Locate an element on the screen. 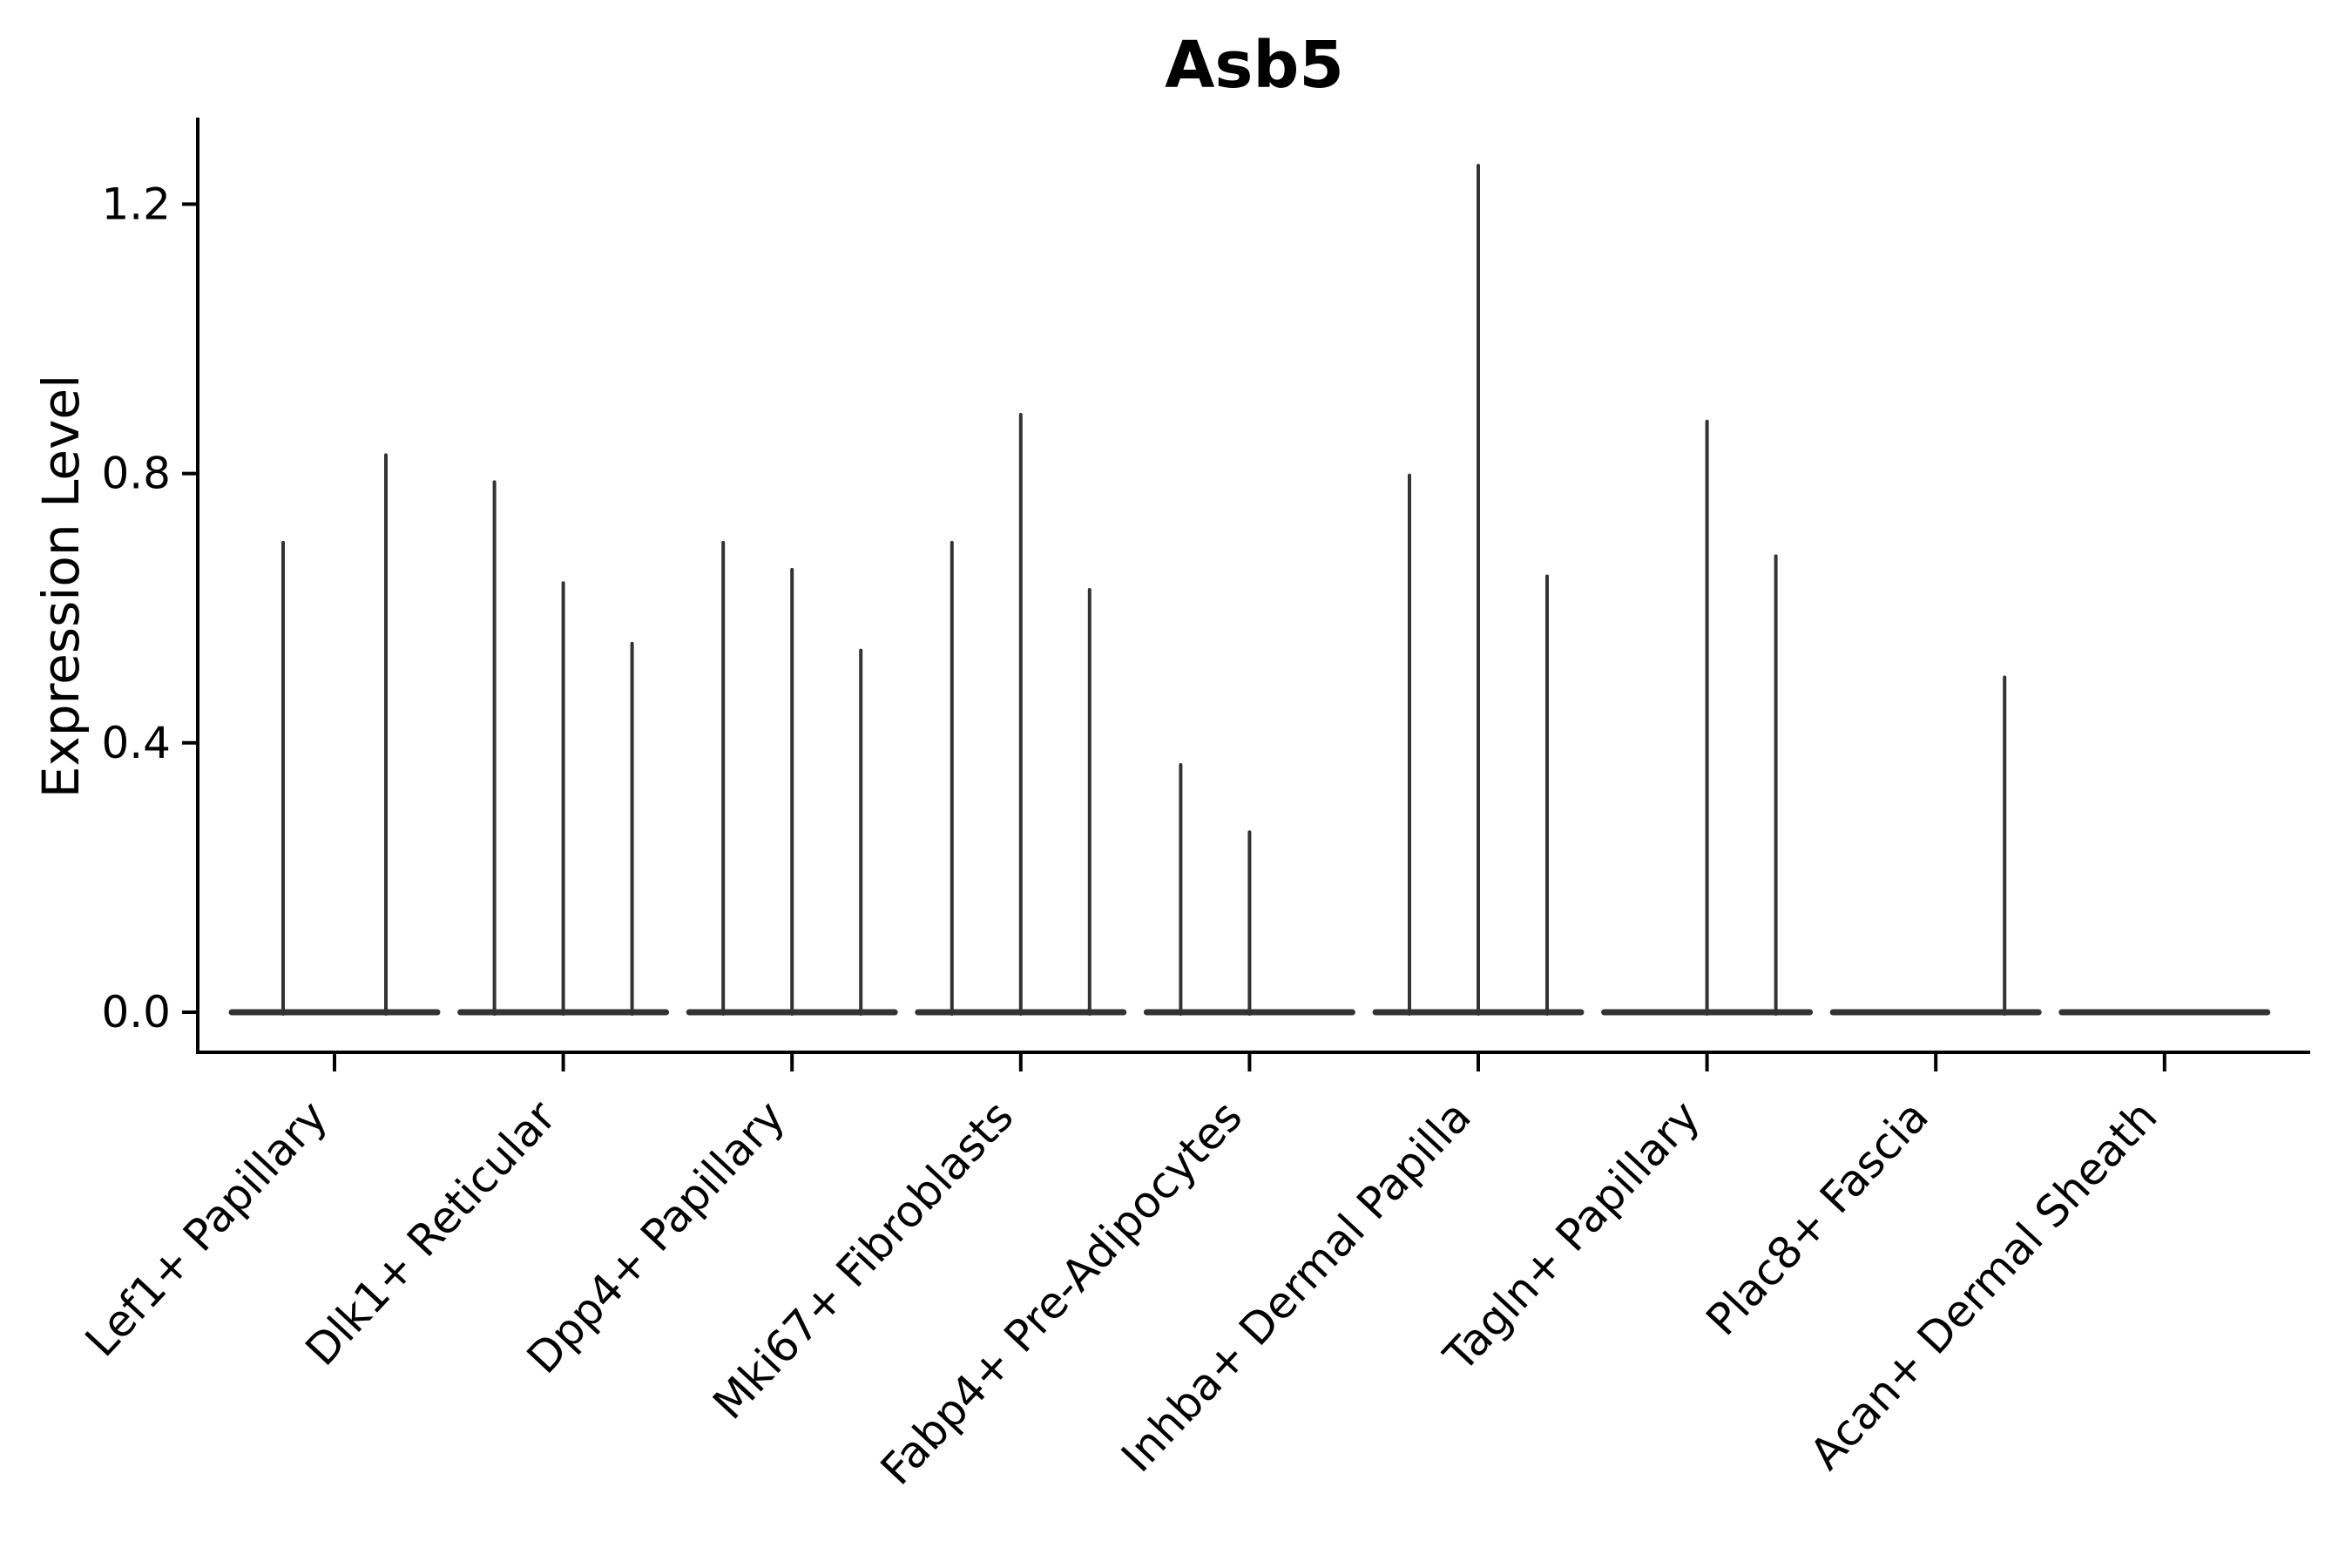  y-tick-label: 0.0 is located at coordinates (136, 1012).